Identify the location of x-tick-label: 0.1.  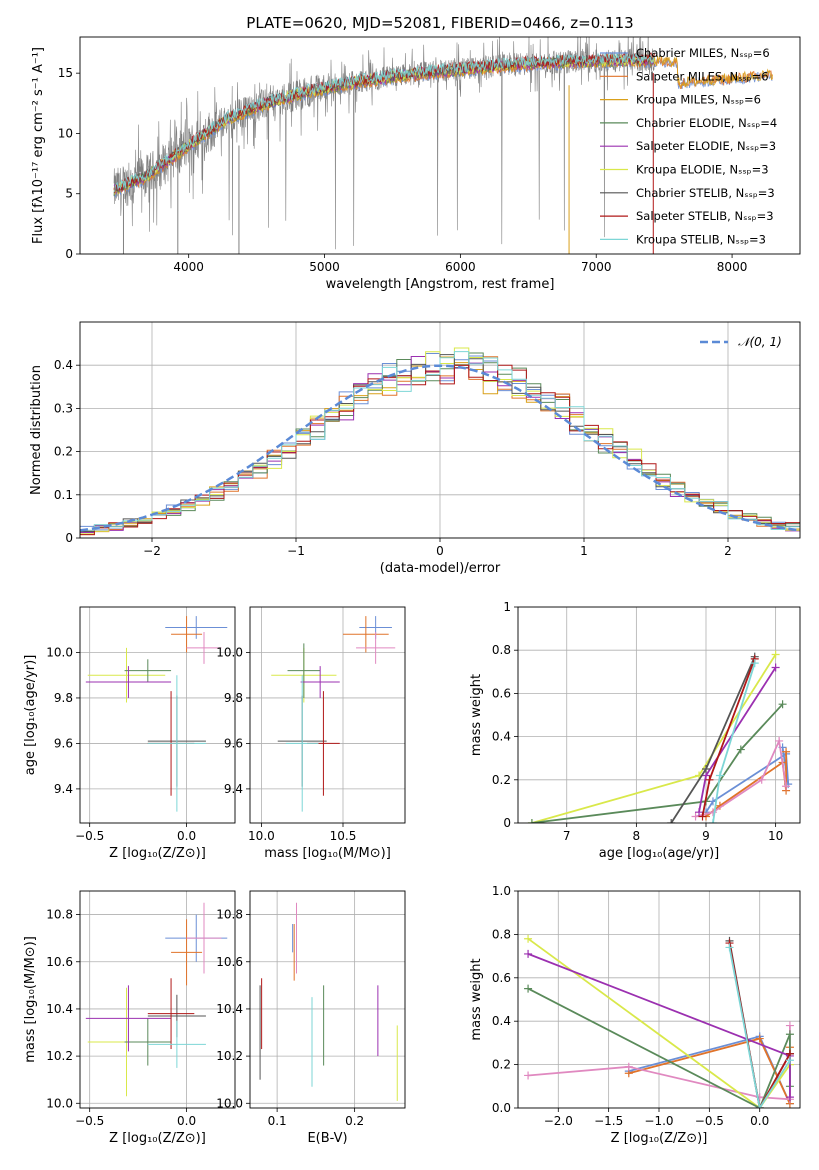
(277, 1121).